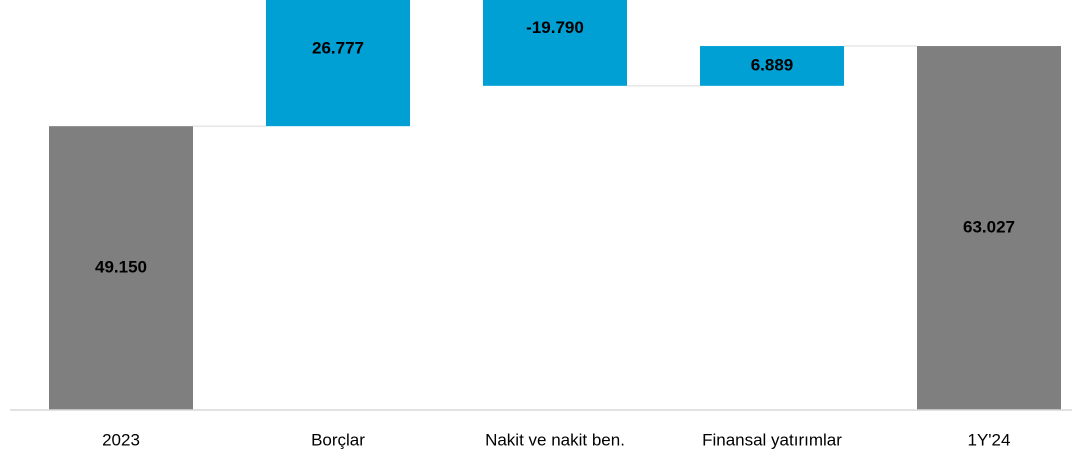  I want to click on data-label: 6.889, so click(772, 64).